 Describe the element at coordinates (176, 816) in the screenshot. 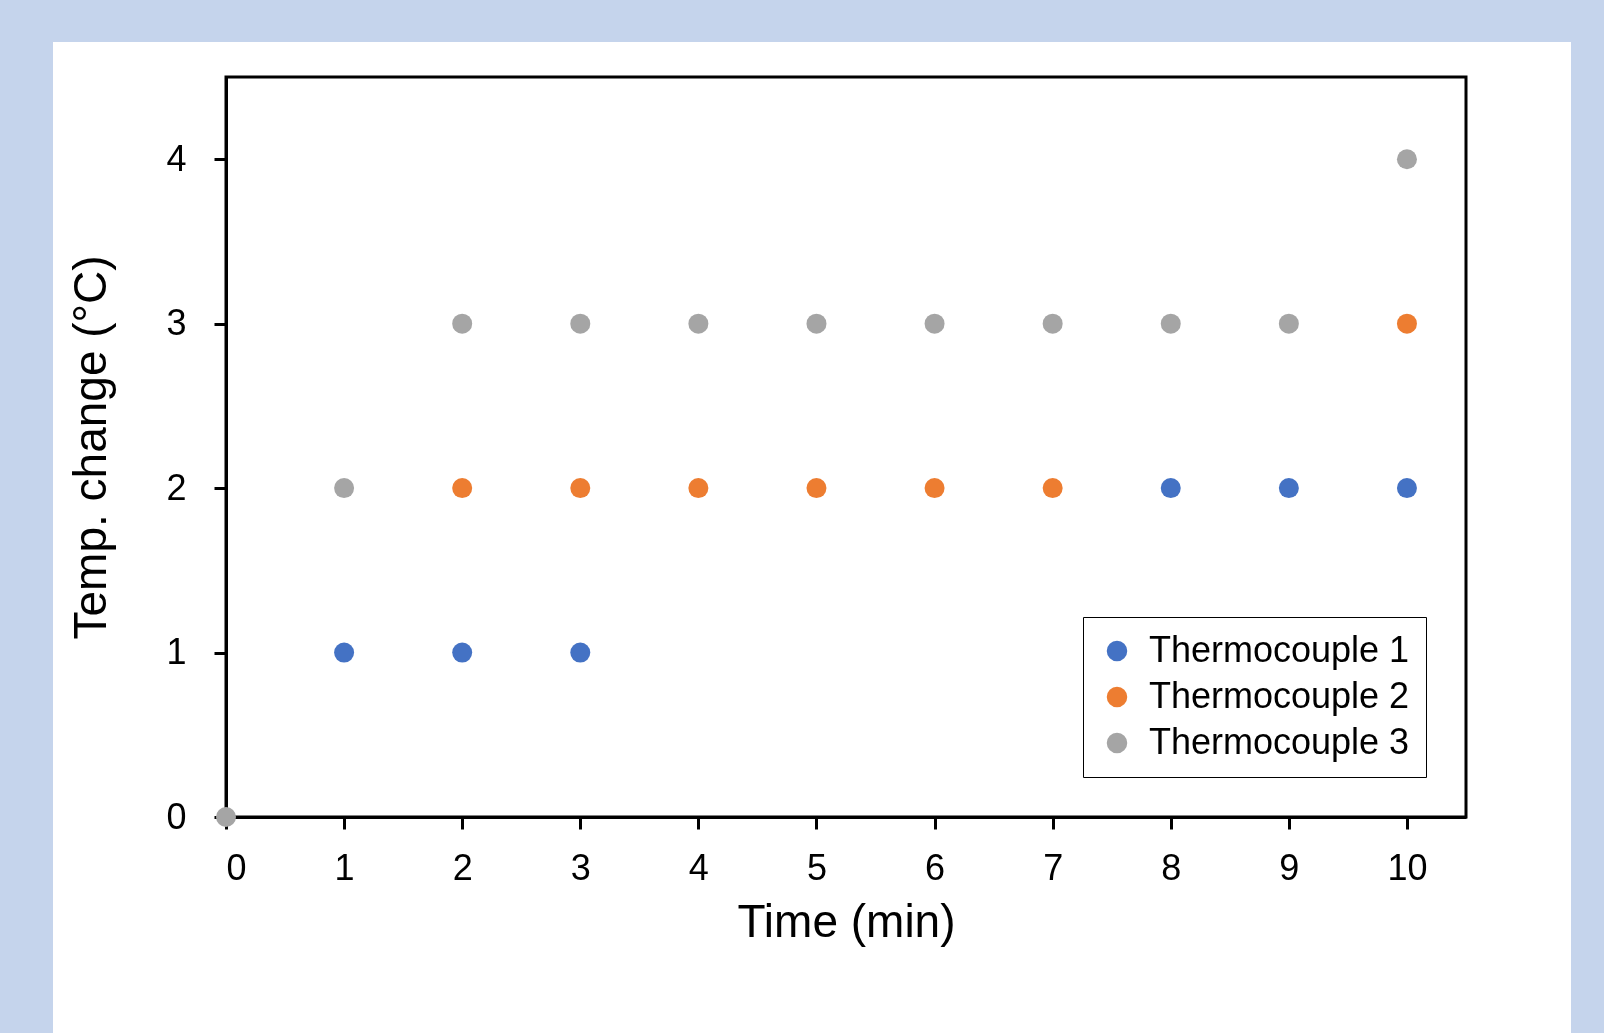

I see `y-tick-label: 0` at that location.